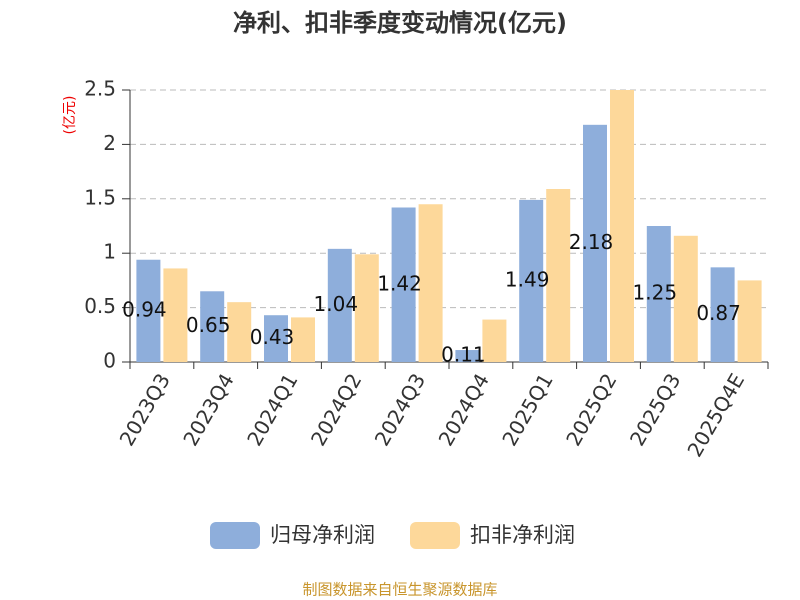 The image size is (800, 600). What do you see at coordinates (100, 89) in the screenshot?
I see `y-tick-label: 2.5` at bounding box center [100, 89].